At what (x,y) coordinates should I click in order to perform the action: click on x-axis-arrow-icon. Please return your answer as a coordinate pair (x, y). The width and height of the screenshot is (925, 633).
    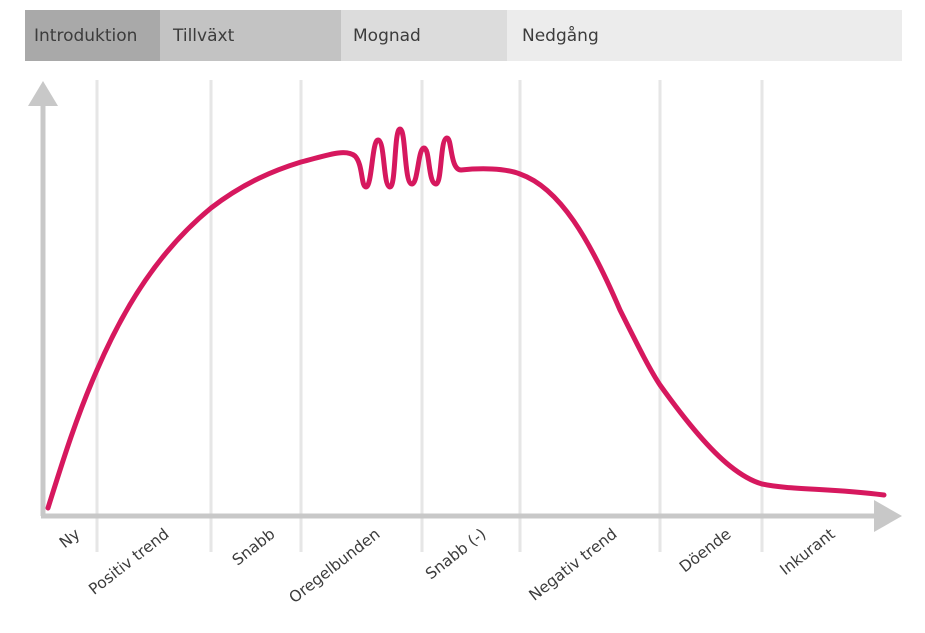
    Looking at the image, I should click on (888, 516).